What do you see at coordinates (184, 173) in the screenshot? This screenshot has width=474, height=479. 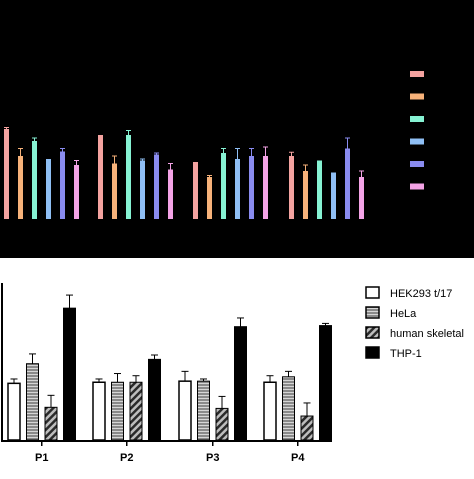 I see `top-bars` at bounding box center [184, 173].